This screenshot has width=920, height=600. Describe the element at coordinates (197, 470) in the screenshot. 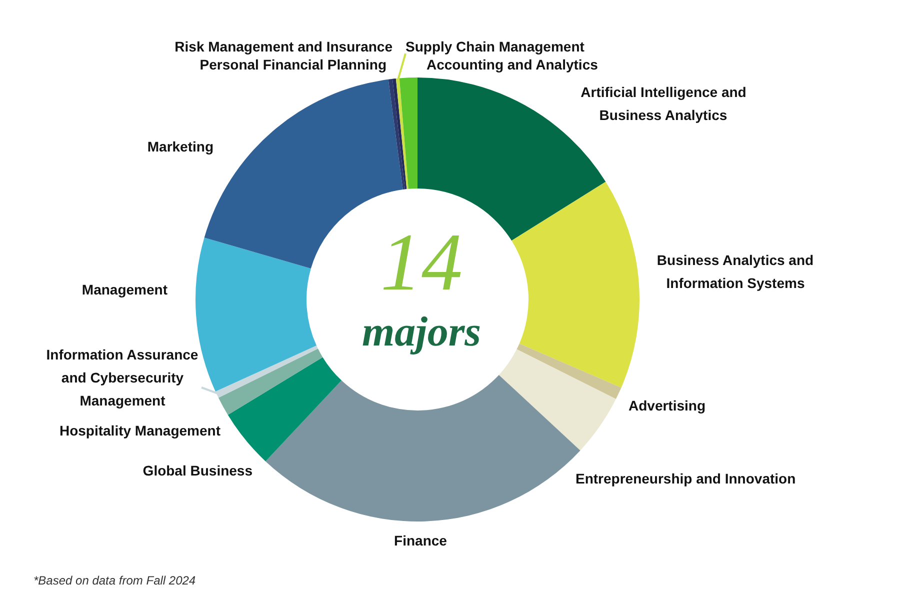

I see `slice-label: Global Business` at that location.